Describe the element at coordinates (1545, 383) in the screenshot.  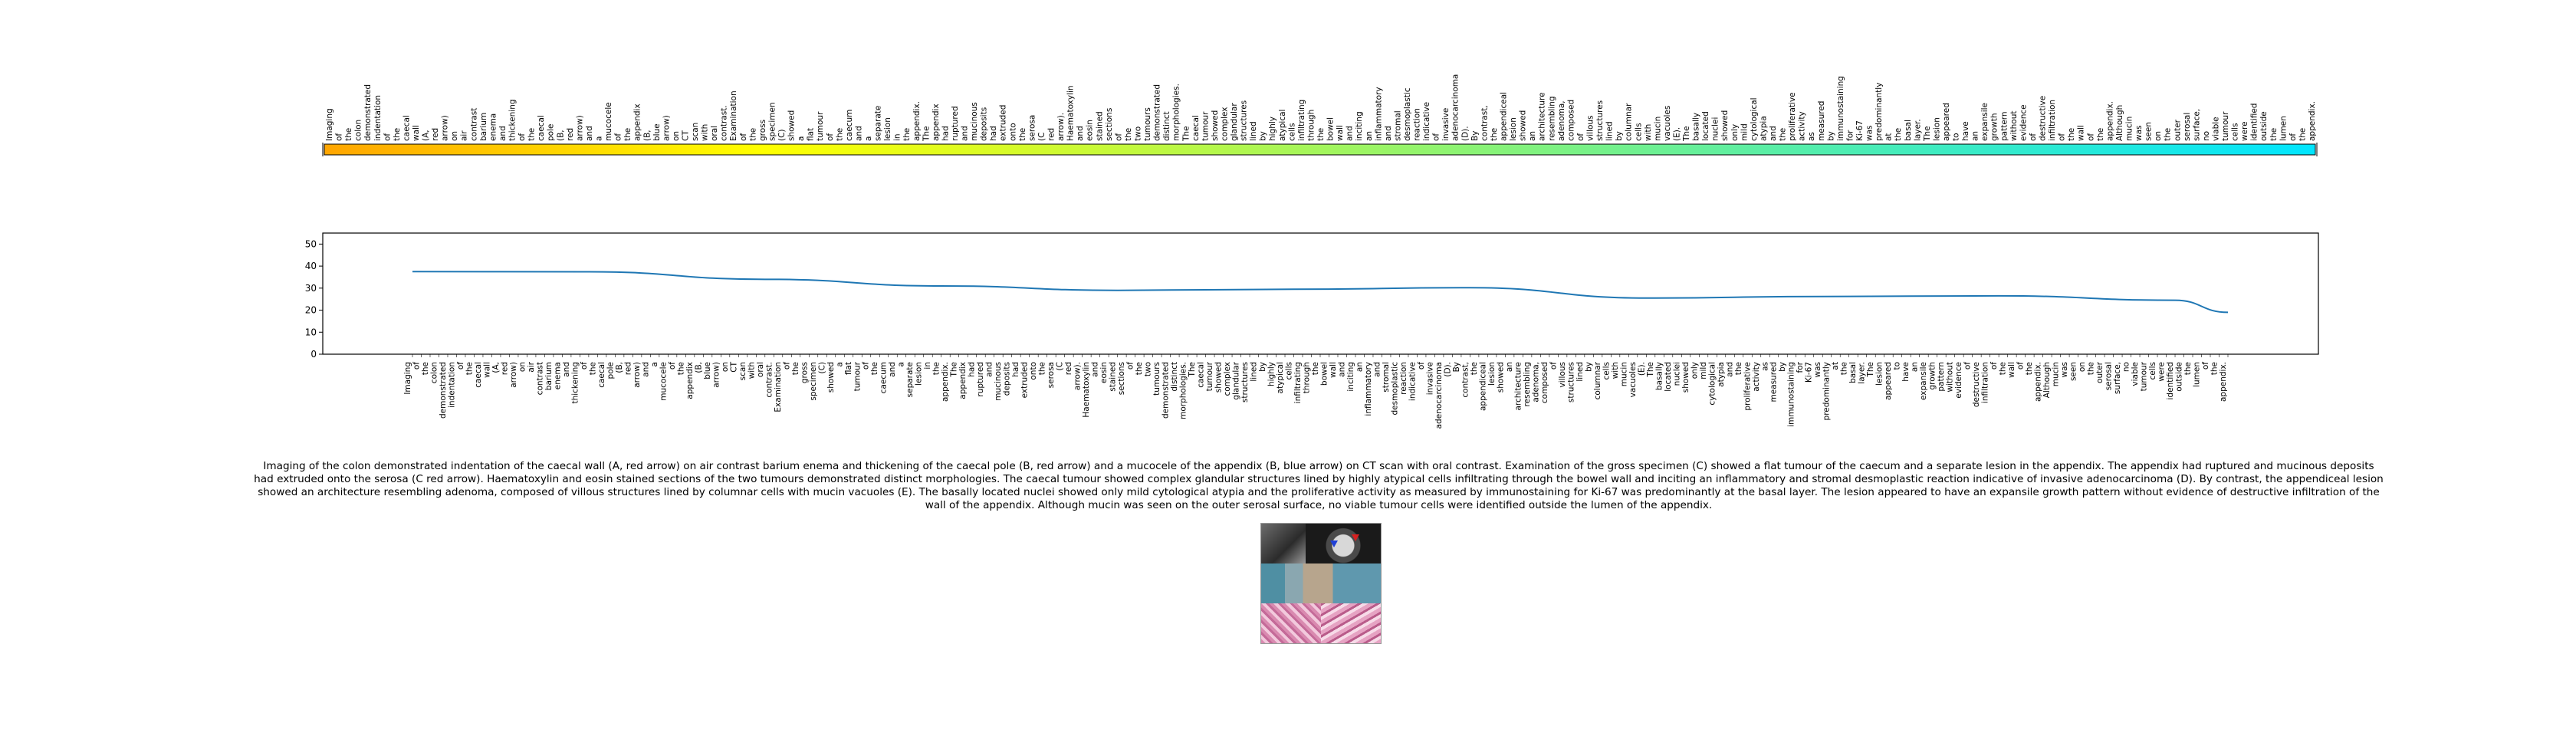
I see `x-tick-label: composed` at that location.